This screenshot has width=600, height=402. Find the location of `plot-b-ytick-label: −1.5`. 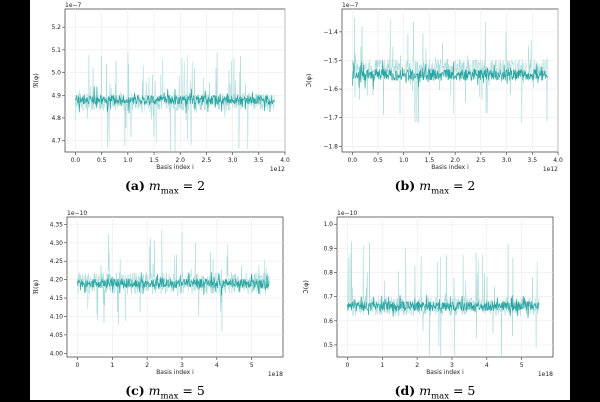

plot-b-ytick-label: −1.5 is located at coordinates (330, 60).